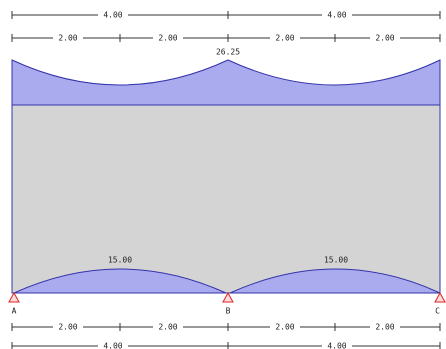  I want to click on support-label: C, so click(437, 311).